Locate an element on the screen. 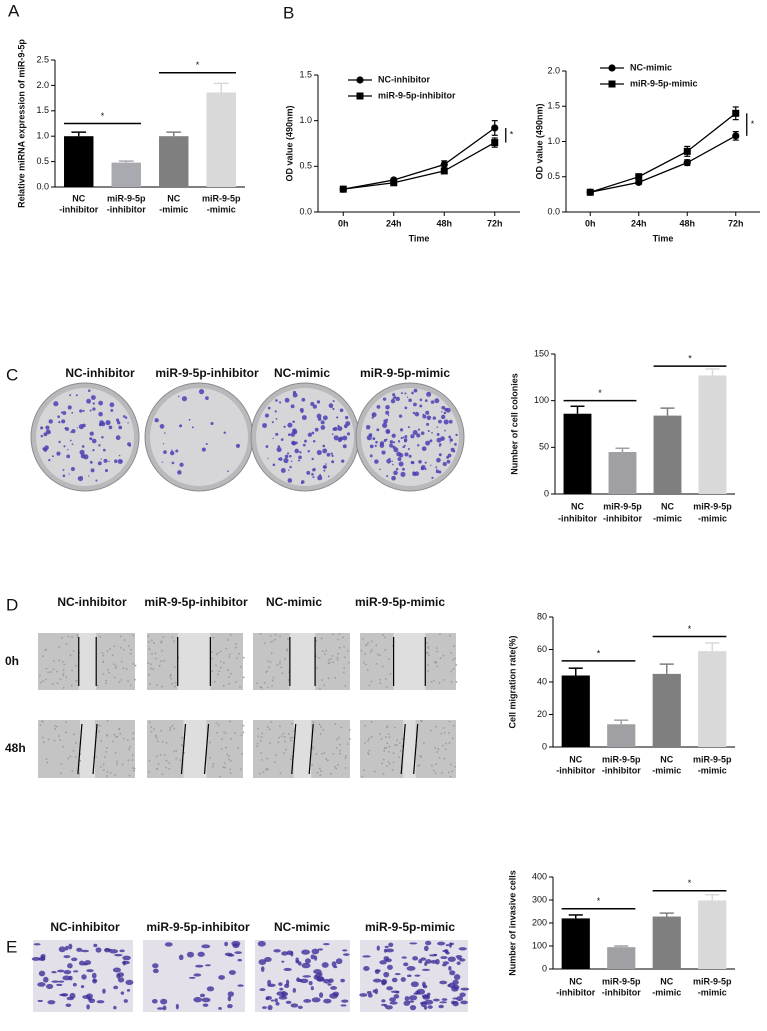  marker is located at coordinates (495, 128).